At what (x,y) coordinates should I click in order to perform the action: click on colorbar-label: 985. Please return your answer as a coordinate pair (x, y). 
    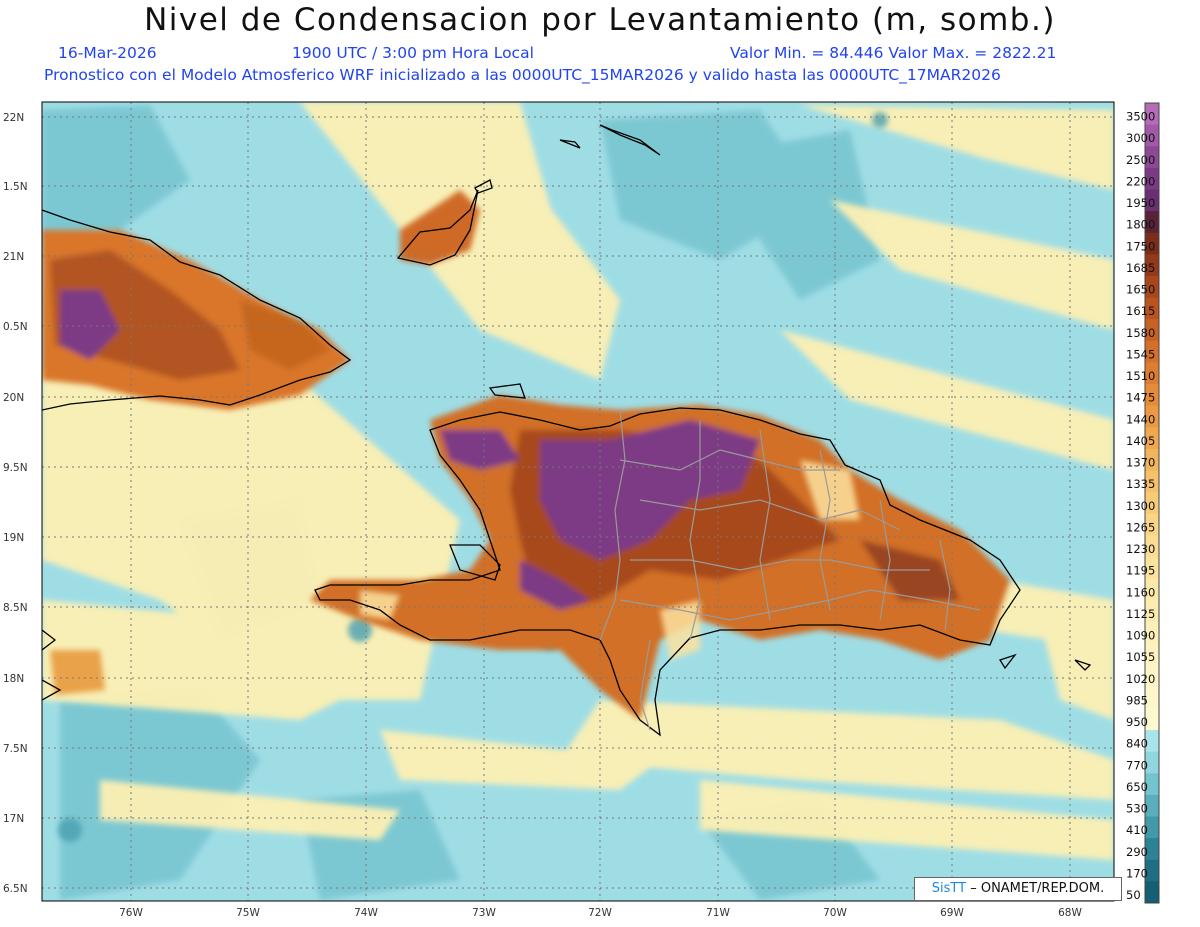
    Looking at the image, I should click on (1137, 700).